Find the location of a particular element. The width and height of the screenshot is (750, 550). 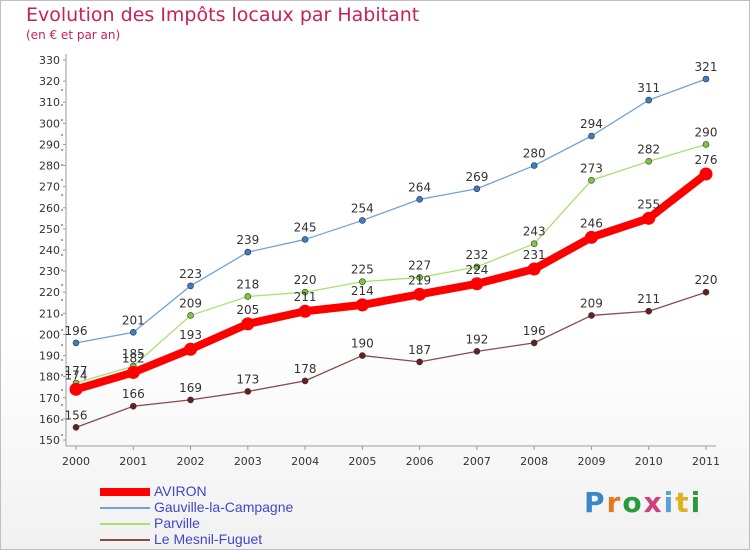

data-label: 174 is located at coordinates (76, 375).